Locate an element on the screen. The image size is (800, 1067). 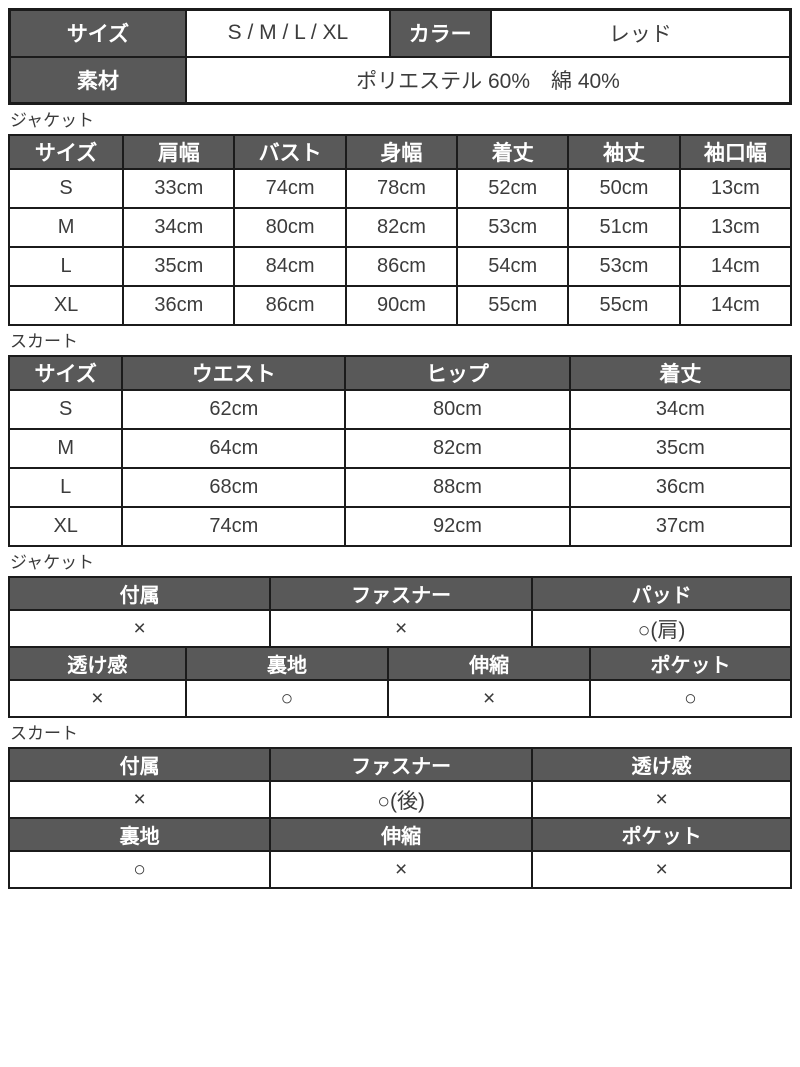
data-cell: 33cm is located at coordinates (179, 188).